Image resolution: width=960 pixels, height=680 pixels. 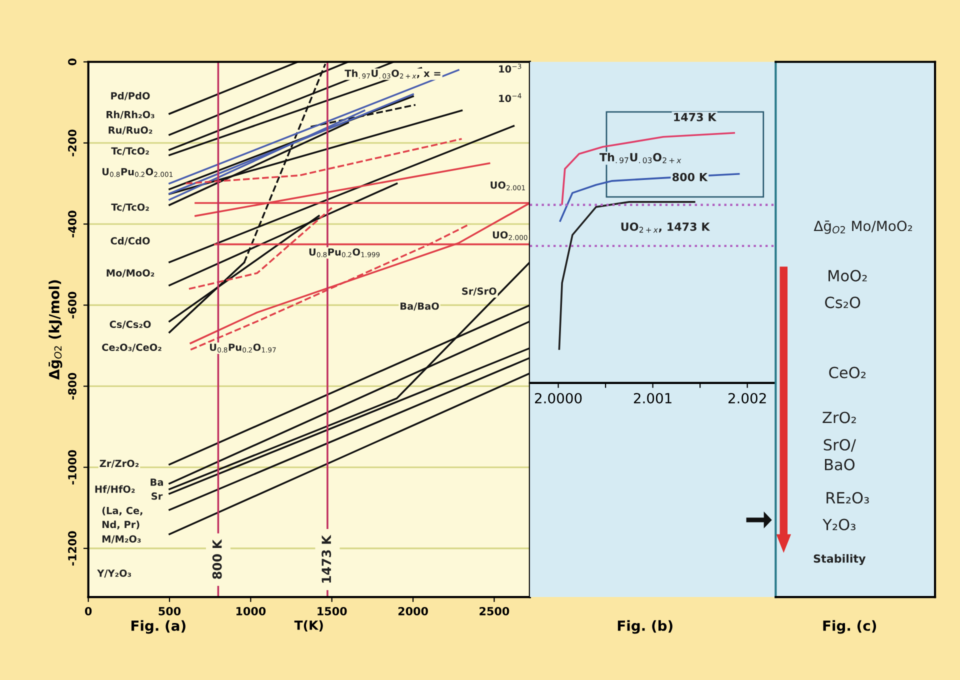 What do you see at coordinates (72, 224) in the screenshot?
I see `y-tick-label: -400` at bounding box center [72, 224].